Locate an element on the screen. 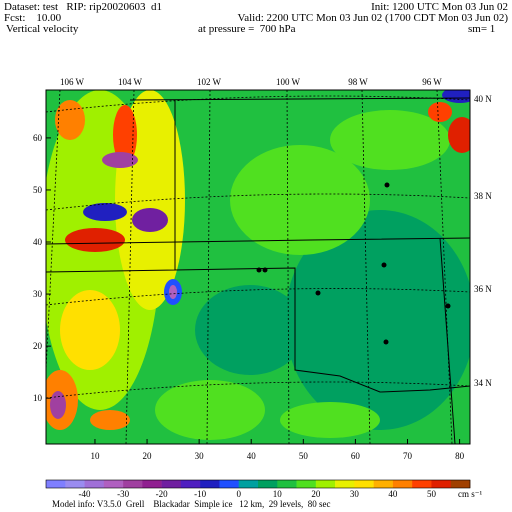 Image resolution: width=512 pixels, height=512 pixels. colorbar-label: 20 is located at coordinates (316, 494).